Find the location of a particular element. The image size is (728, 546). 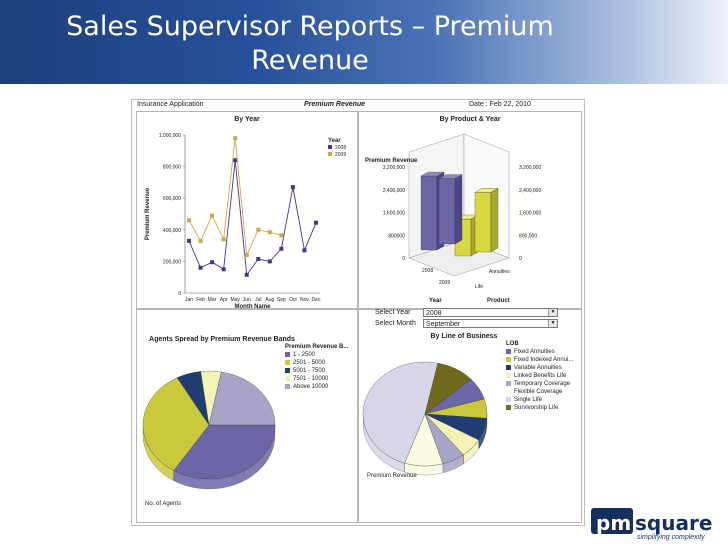

right-tick-label: 800,000 is located at coordinates (528, 236).